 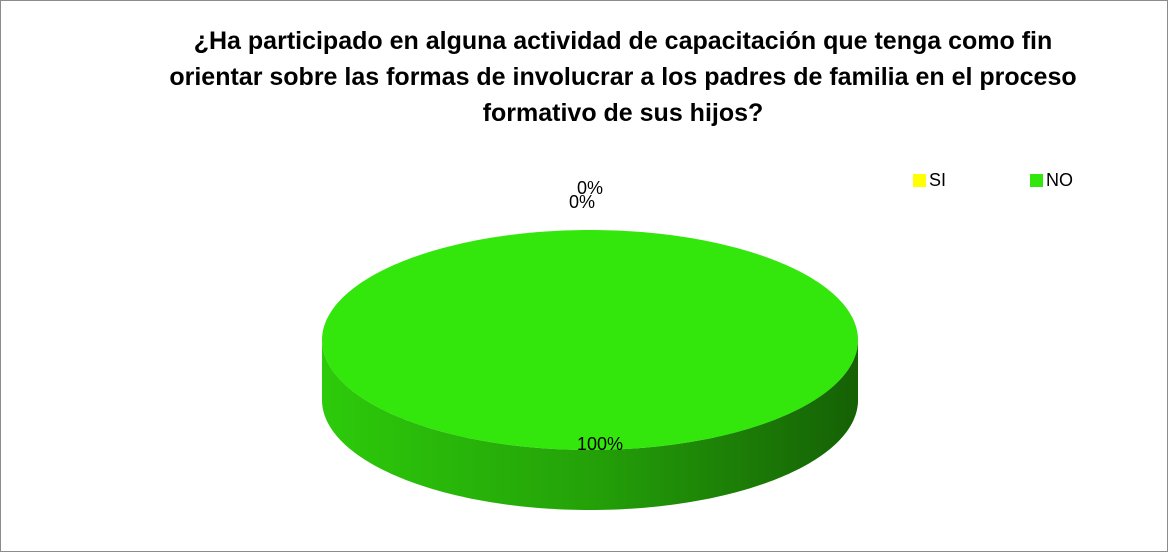 I want to click on legend-label: SI, so click(x=937, y=180).